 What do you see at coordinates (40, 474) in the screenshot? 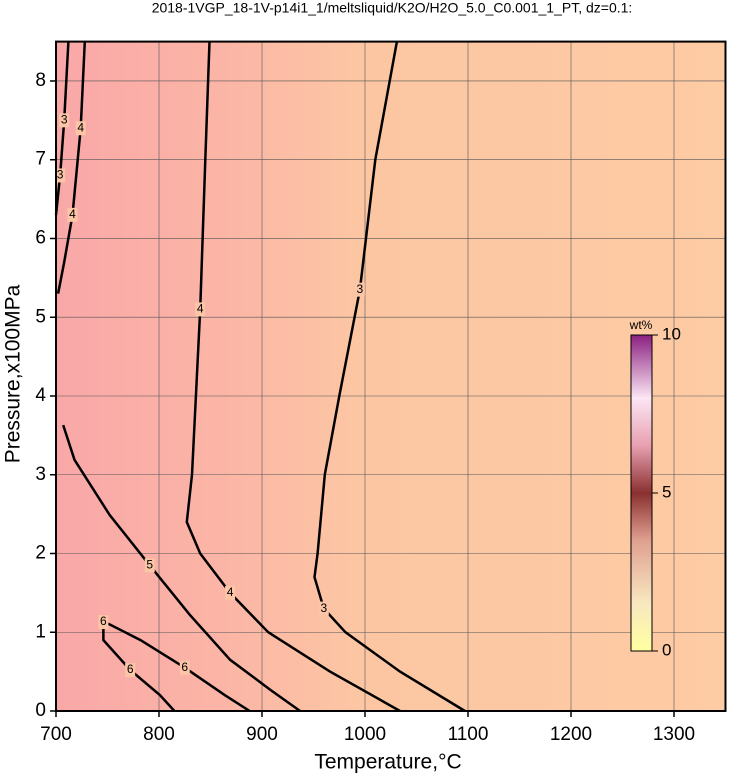
I see `y-tick-label: 3` at bounding box center [40, 474].